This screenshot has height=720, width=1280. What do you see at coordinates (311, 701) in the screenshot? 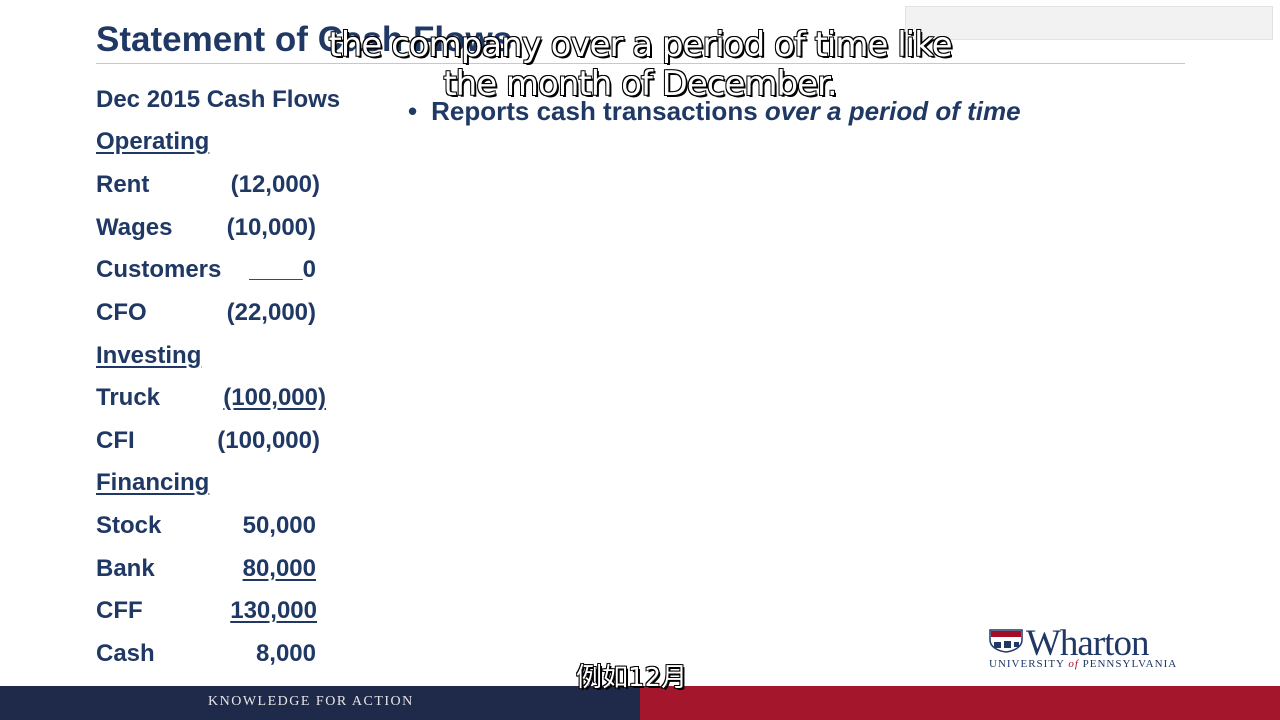
I see `footer-tagline: KNOWLEDGE FOR ACTION` at bounding box center [311, 701].